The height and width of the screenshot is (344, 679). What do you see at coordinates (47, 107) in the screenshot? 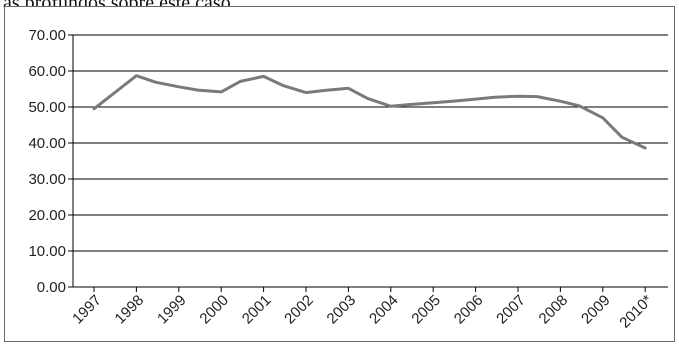
I see `y-tick-label: 50.00` at bounding box center [47, 107].